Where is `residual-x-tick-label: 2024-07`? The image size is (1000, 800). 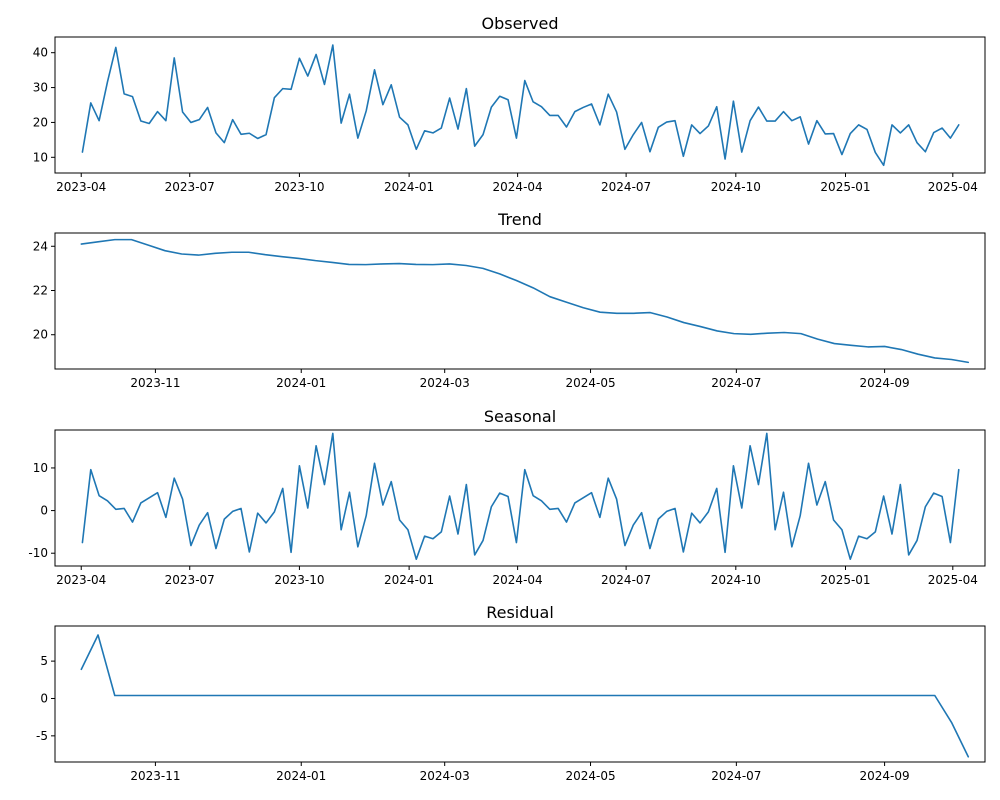 residual-x-tick-label: 2024-07 is located at coordinates (736, 776).